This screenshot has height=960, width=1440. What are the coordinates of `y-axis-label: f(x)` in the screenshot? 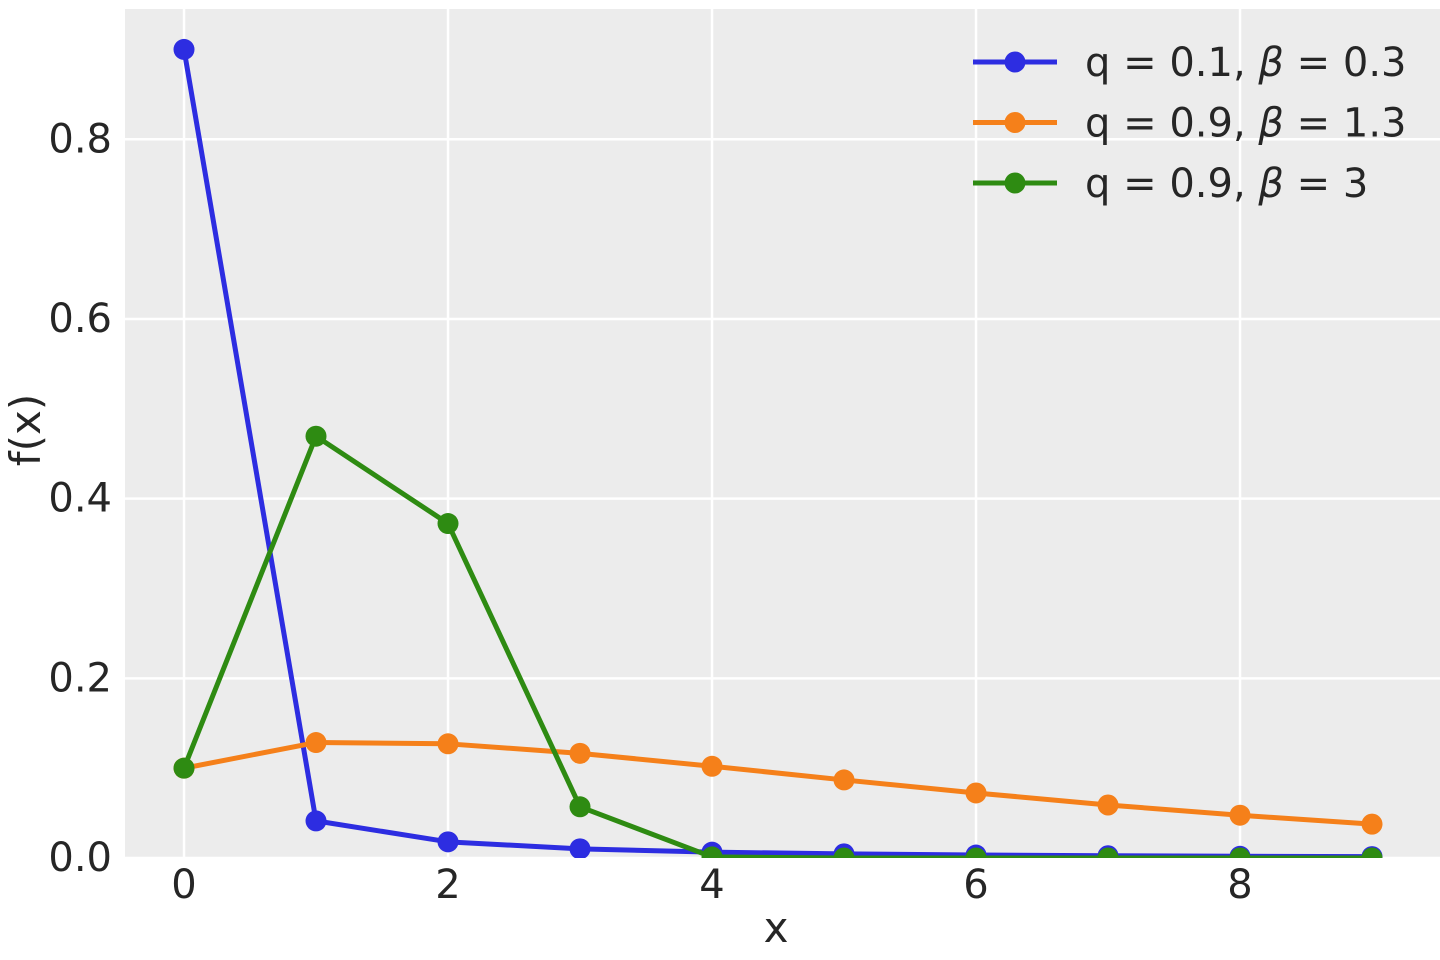 It's located at (25, 430).